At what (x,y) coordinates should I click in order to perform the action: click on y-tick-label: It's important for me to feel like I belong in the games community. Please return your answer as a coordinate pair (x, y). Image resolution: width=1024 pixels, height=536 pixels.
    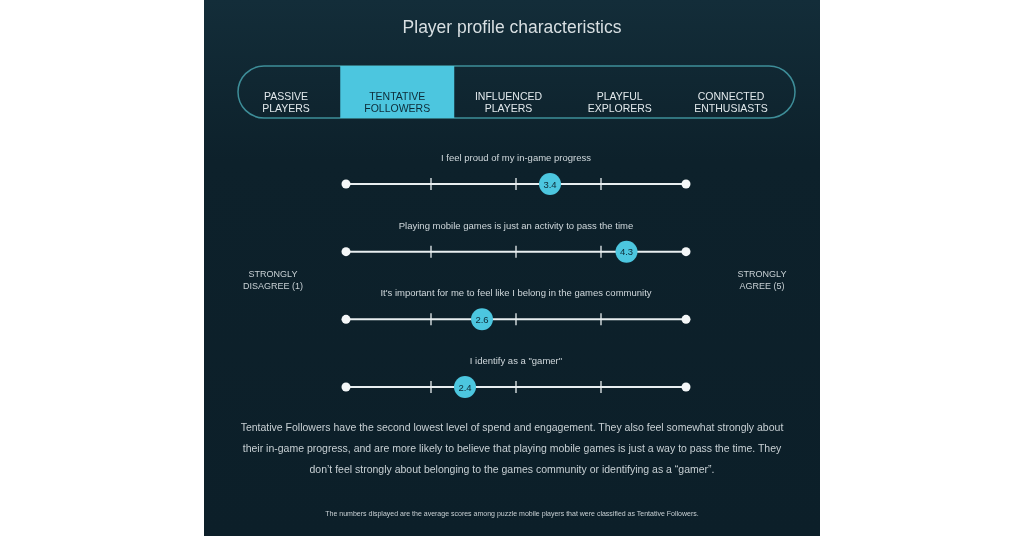
    Looking at the image, I should click on (516, 293).